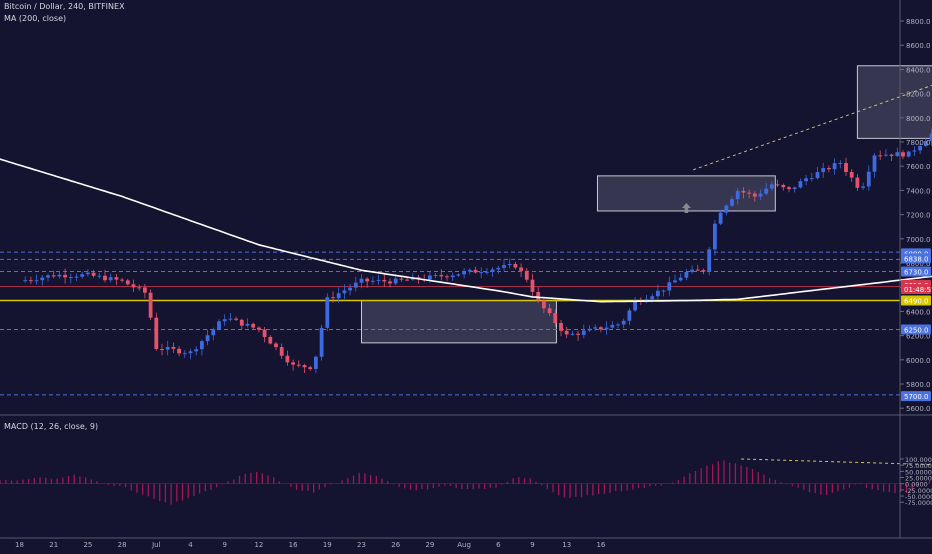  I want to click on time-tick-label: 29, so click(429, 545).